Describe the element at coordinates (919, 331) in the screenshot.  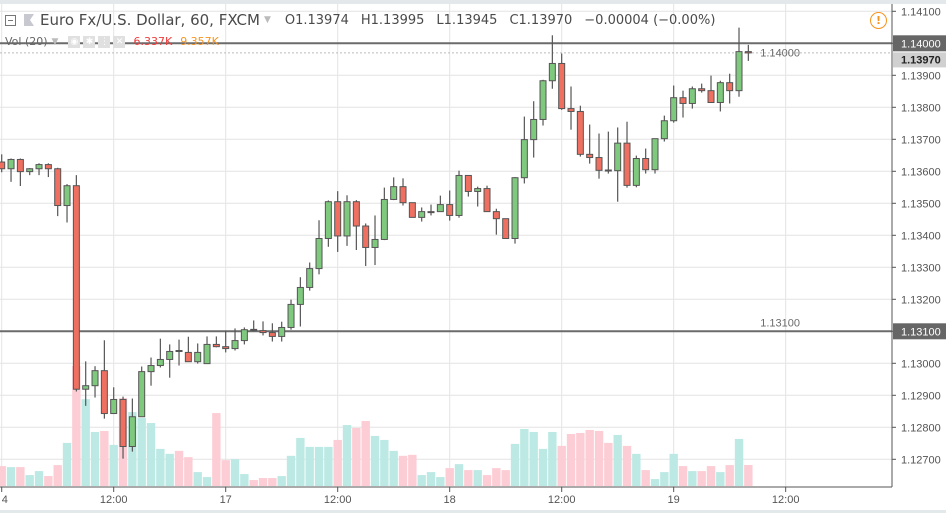
I see `horizontal-line-price-box` at that location.